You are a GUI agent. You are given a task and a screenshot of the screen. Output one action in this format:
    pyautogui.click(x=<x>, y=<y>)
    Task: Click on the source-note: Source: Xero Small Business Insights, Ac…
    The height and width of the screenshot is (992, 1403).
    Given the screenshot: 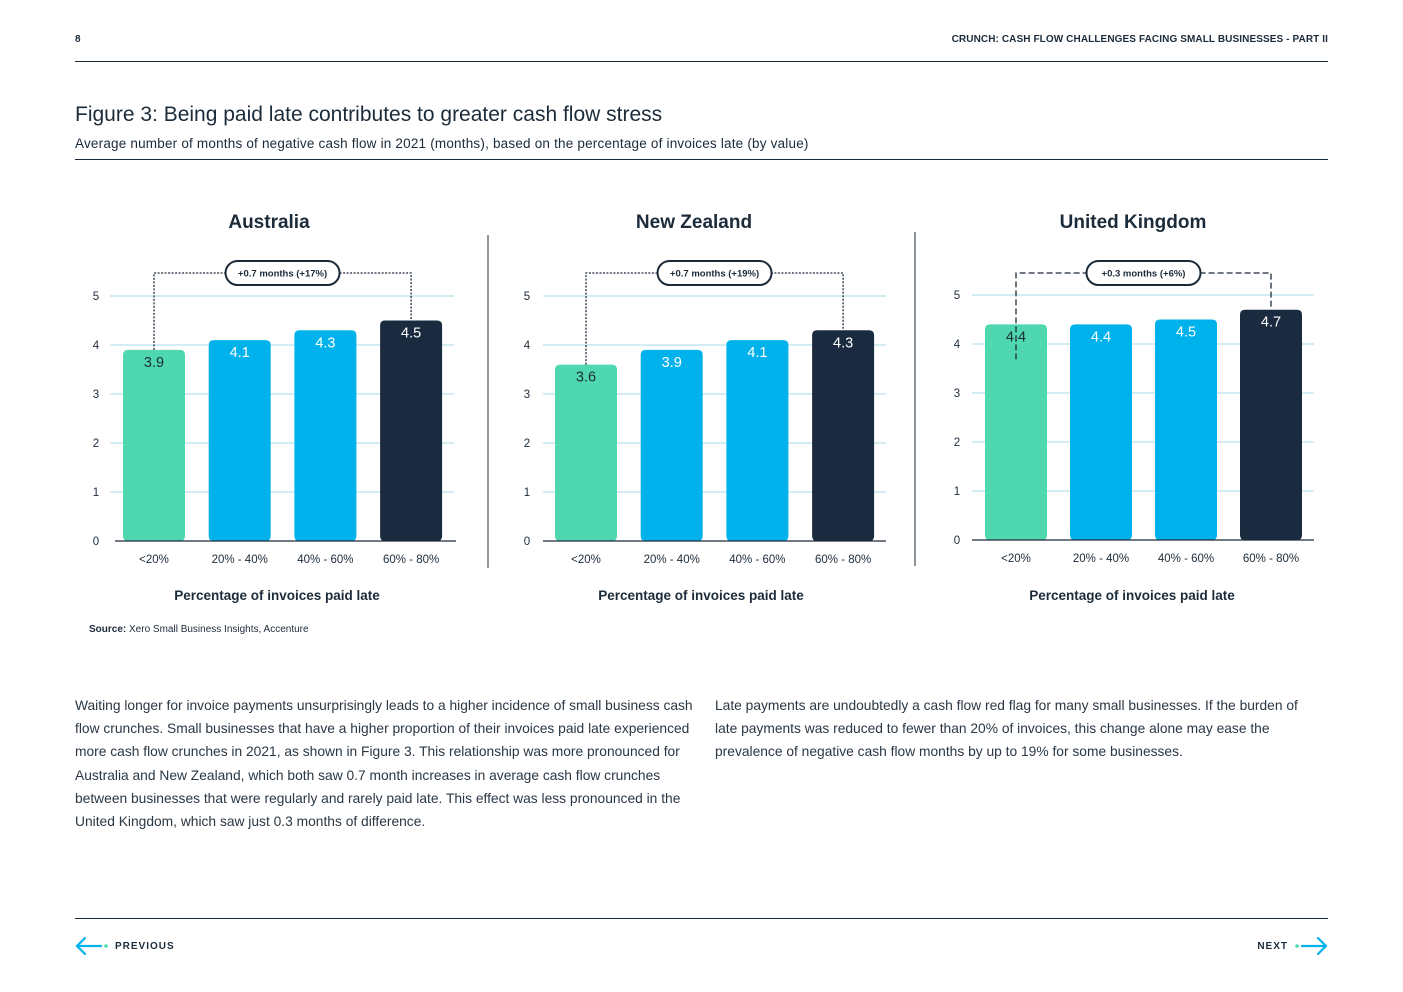 What is the action you would take?
    pyautogui.click(x=199, y=629)
    